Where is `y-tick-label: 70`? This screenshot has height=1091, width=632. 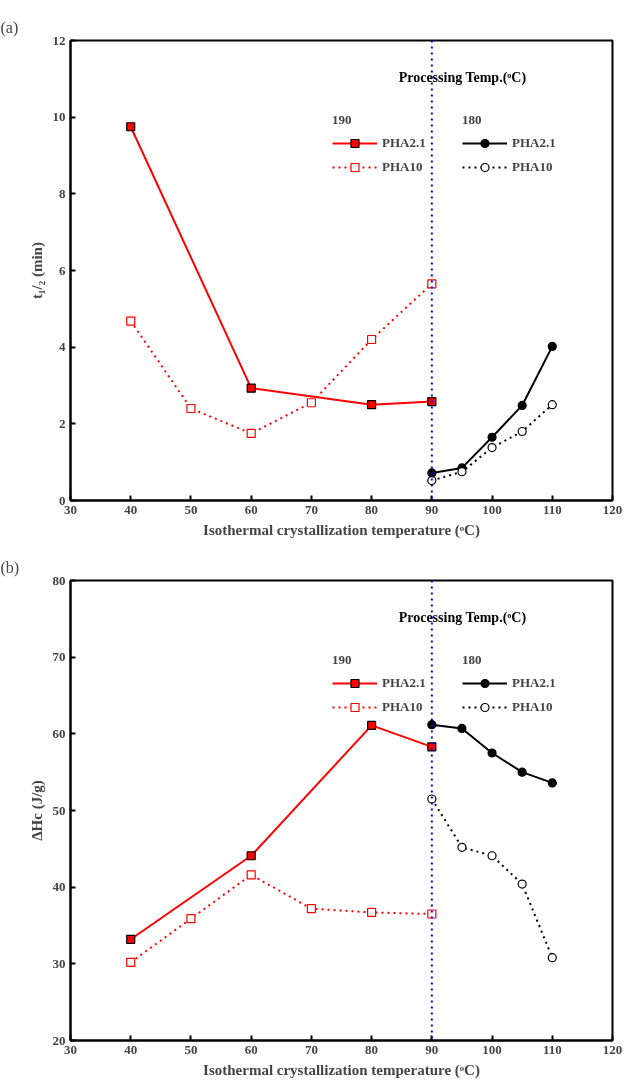 y-tick-label: 70 is located at coordinates (59, 657).